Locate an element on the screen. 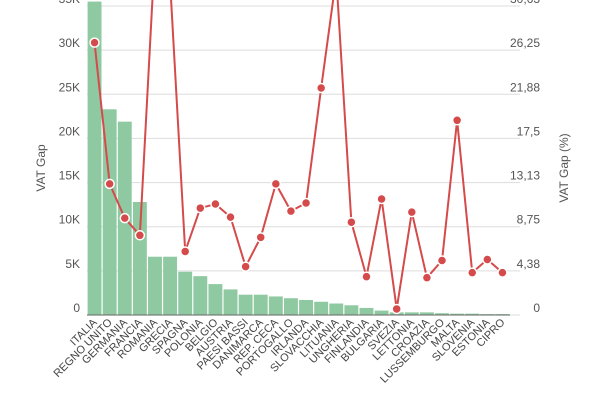 Image resolution: width=600 pixels, height=400 pixels. left-tick-label: 25K is located at coordinates (69, 87).